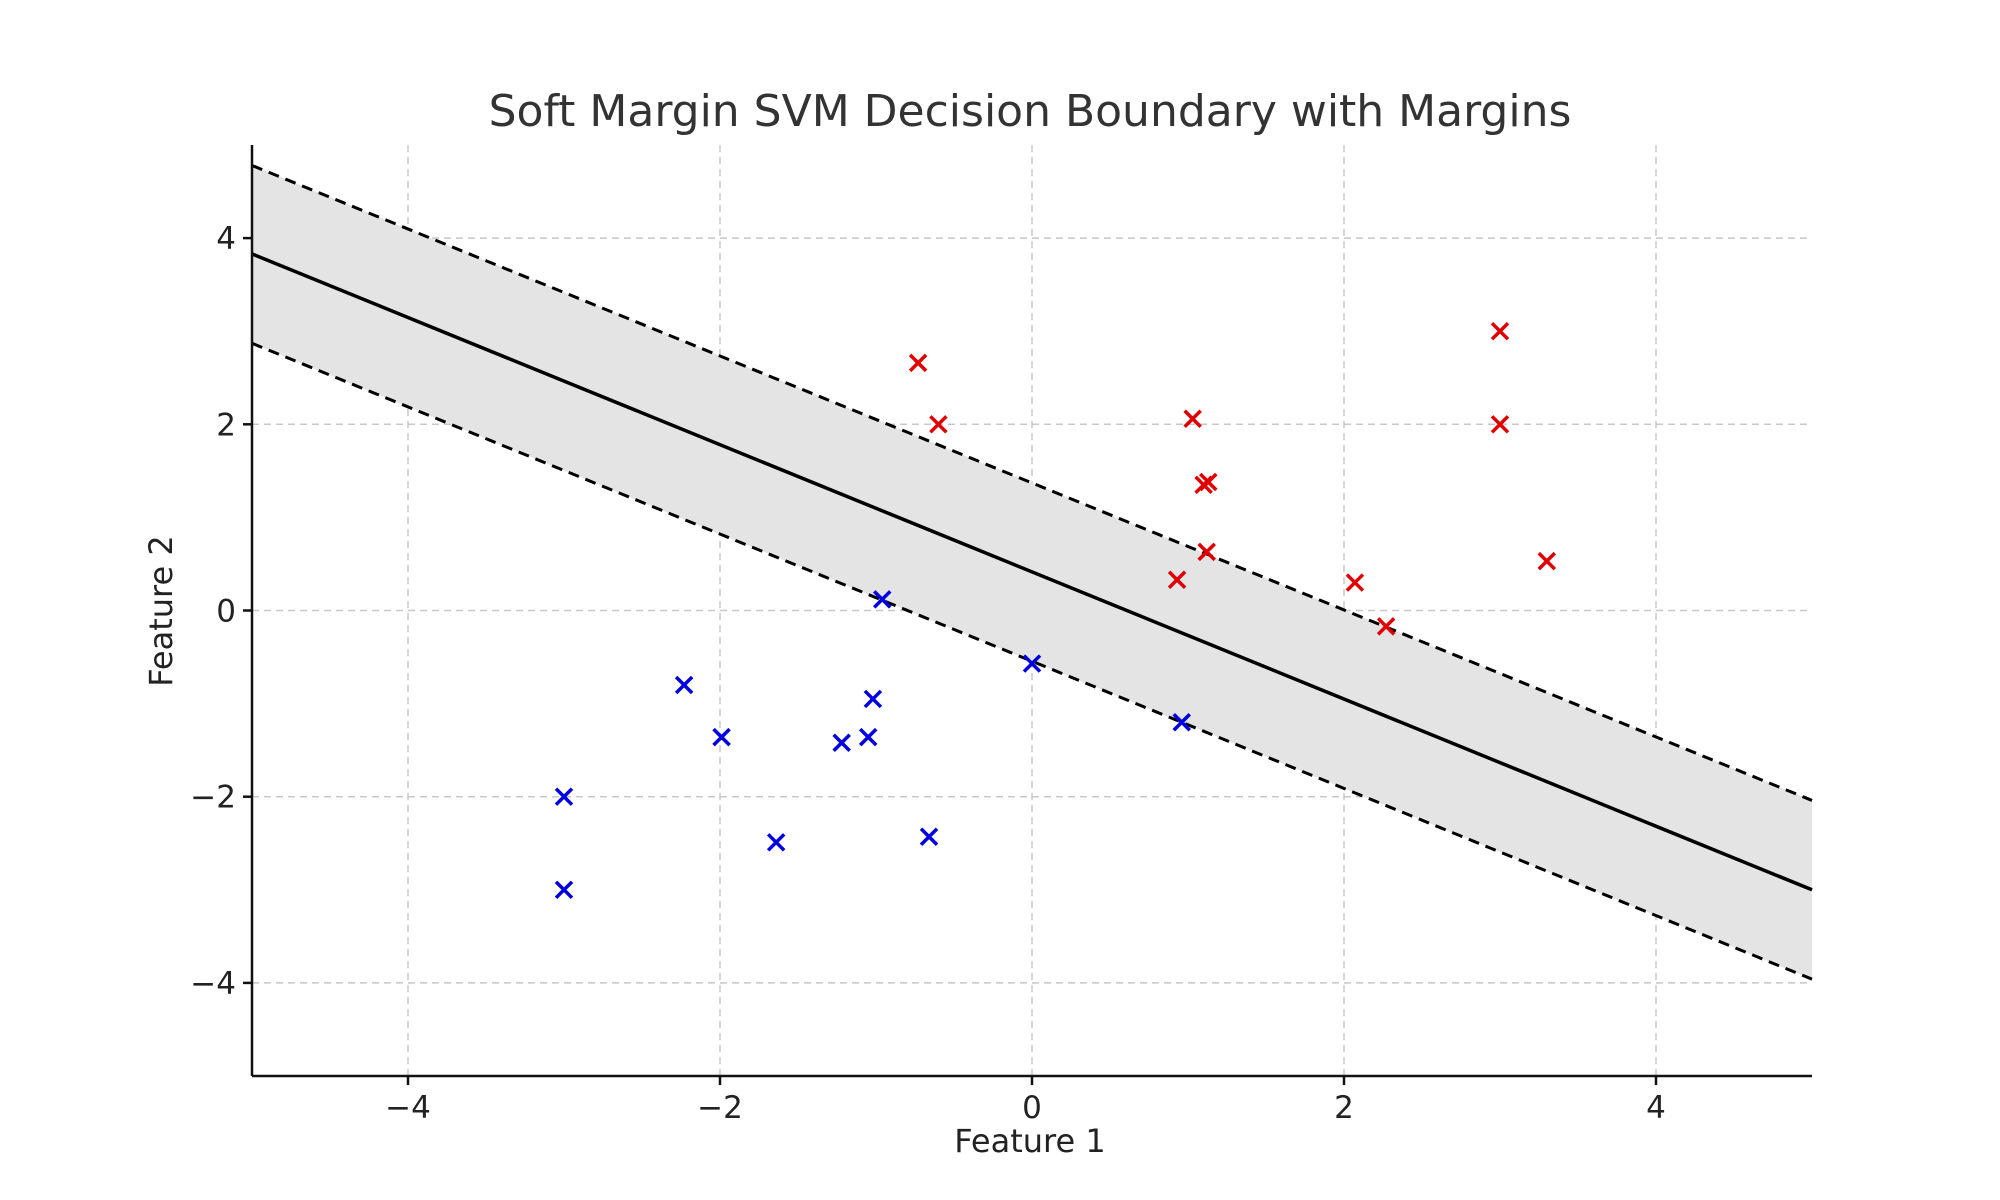  Describe the element at coordinates (720, 1108) in the screenshot. I see `x-tick-label-1: −2` at that location.